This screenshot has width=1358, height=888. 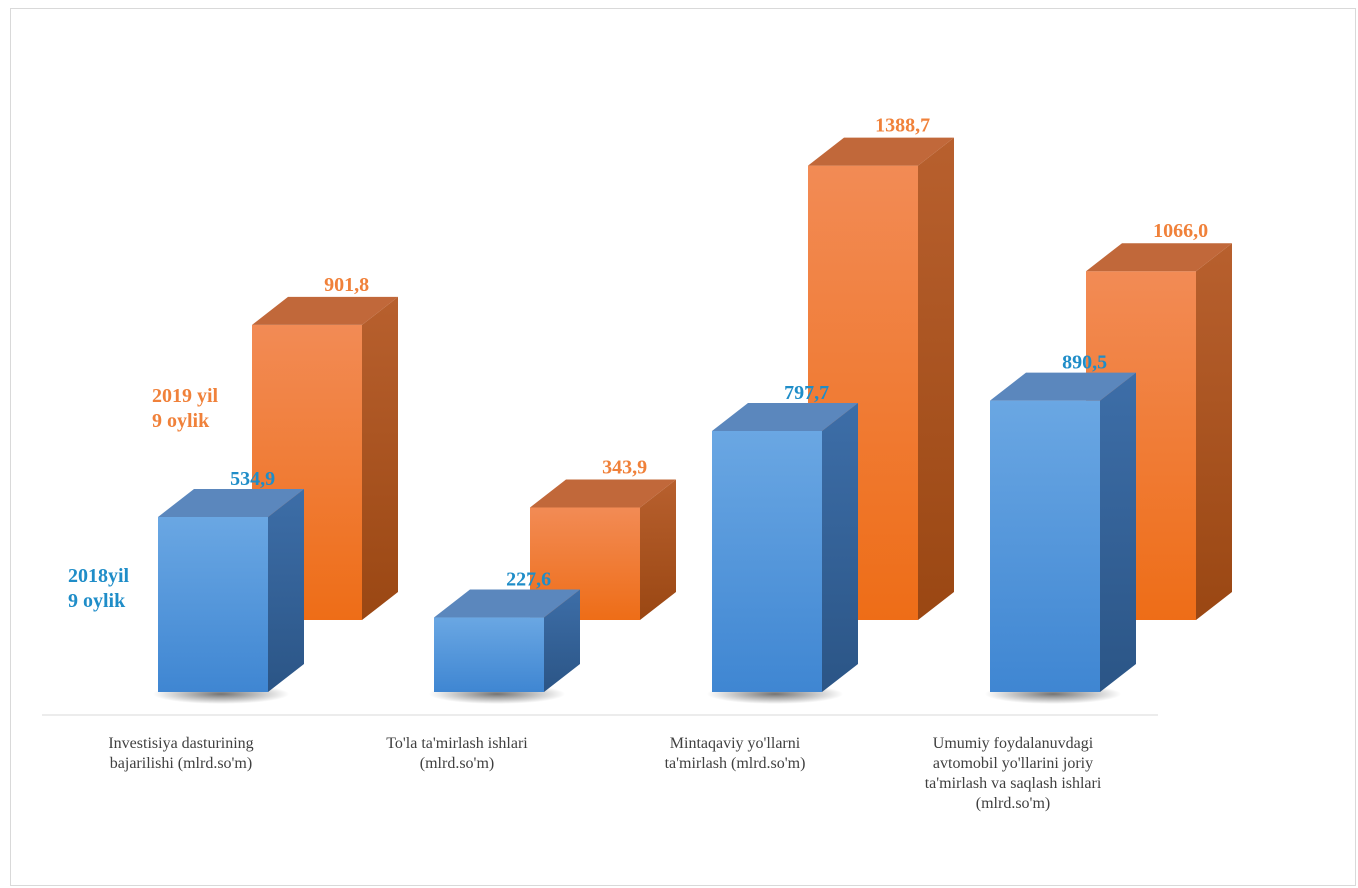 What do you see at coordinates (1045, 546) in the screenshot?
I see `bar-2018-3-front` at bounding box center [1045, 546].